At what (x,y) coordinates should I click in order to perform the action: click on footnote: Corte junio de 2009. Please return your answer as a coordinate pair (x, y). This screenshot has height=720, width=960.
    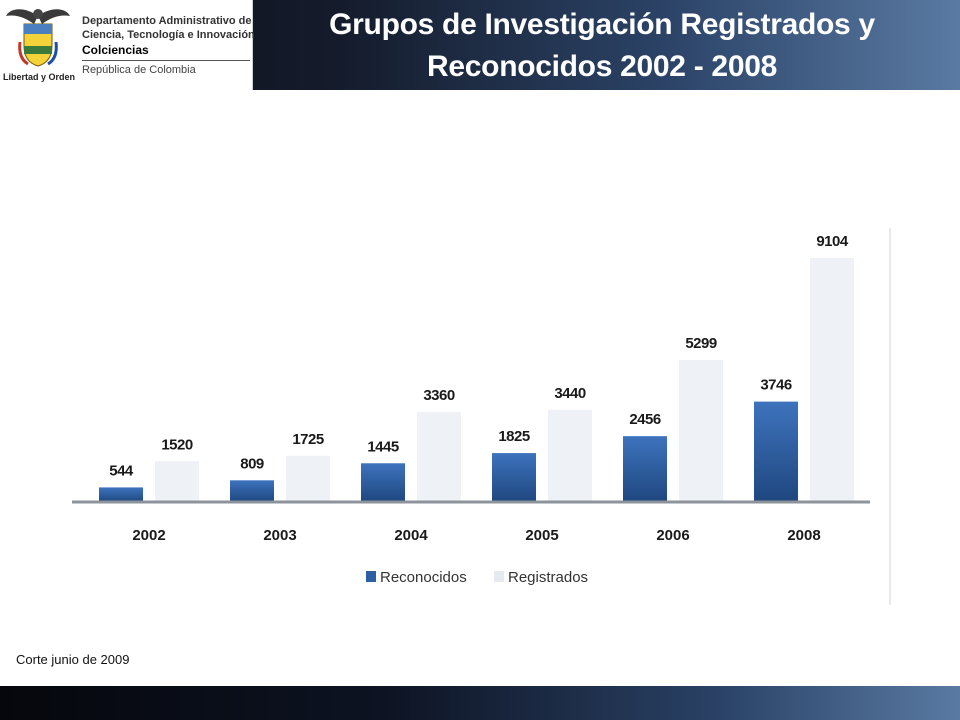
    Looking at the image, I should click on (73, 659).